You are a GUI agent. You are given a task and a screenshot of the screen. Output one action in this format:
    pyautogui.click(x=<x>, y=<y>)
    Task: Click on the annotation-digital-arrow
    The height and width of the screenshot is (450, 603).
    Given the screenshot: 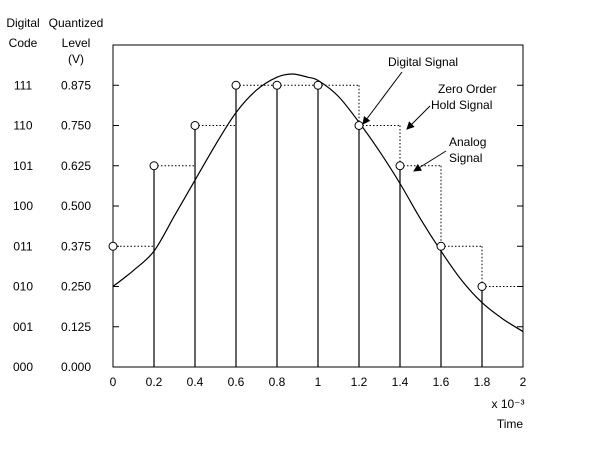 What is the action you would take?
    pyautogui.click(x=382, y=98)
    